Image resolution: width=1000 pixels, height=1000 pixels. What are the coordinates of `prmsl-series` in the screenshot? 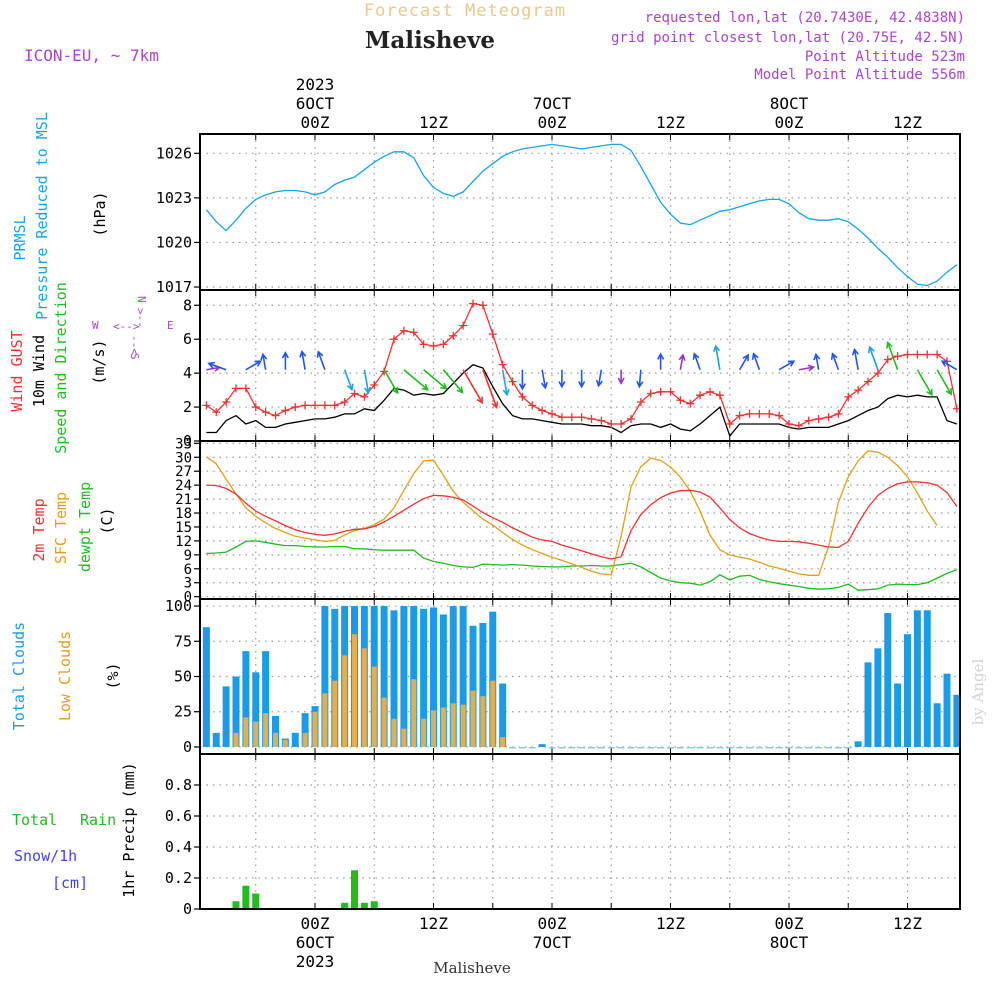 It's located at (581, 215).